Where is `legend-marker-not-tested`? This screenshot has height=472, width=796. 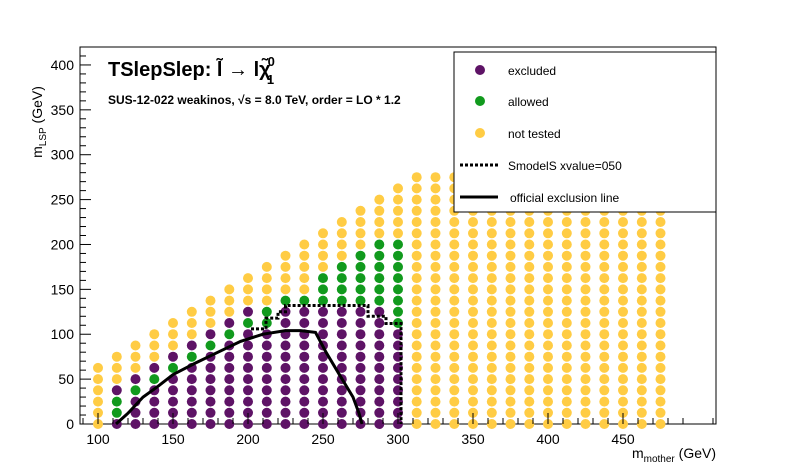
legend-marker-not-tested is located at coordinates (480, 133).